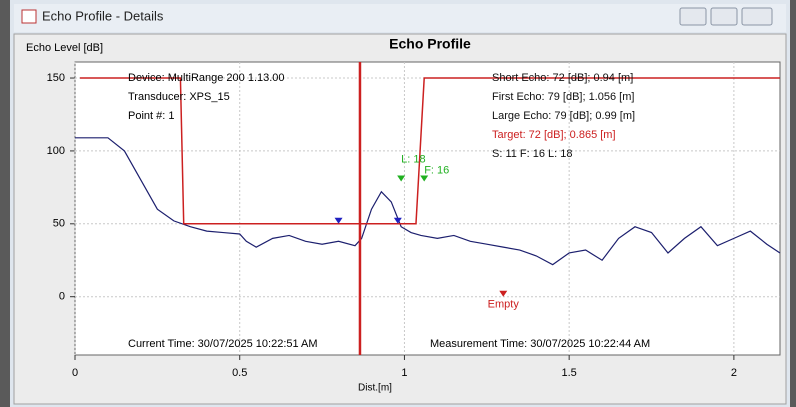 The image size is (796, 407). What do you see at coordinates (569, 373) in the screenshot?
I see `x-tick-label: 1.5` at bounding box center [569, 373].